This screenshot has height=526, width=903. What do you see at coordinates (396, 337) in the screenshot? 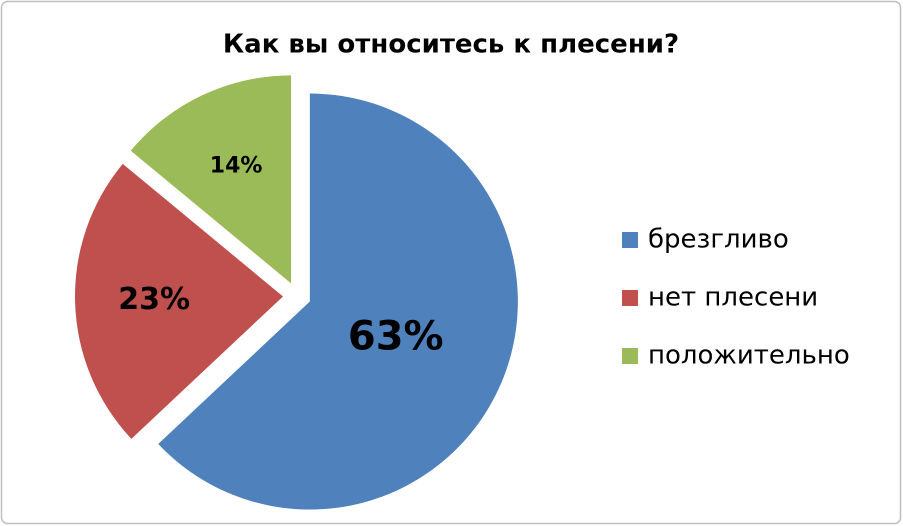
I see `data-label: 63%` at bounding box center [396, 337].